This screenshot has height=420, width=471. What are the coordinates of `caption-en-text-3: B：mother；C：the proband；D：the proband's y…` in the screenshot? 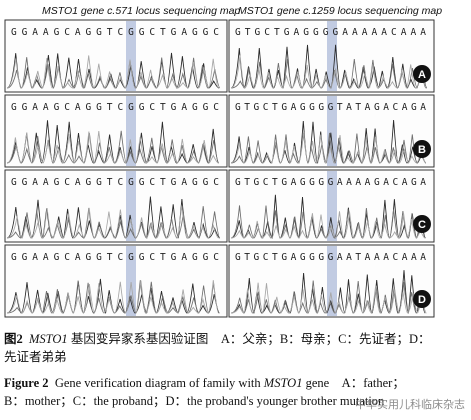 It's located at (194, 401).